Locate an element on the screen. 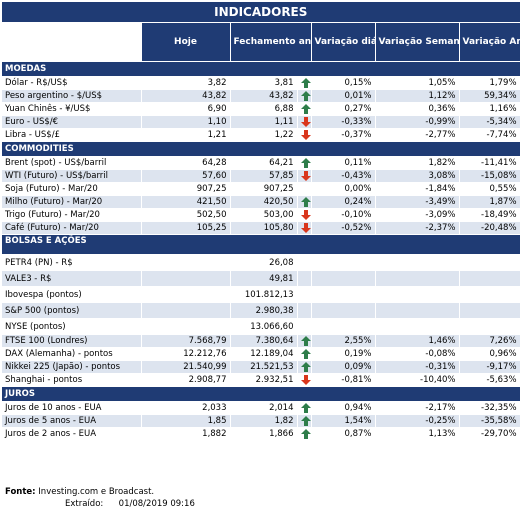 The image size is (528, 513). row-fechamento-anterior: 2.932,51 is located at coordinates (264, 380).